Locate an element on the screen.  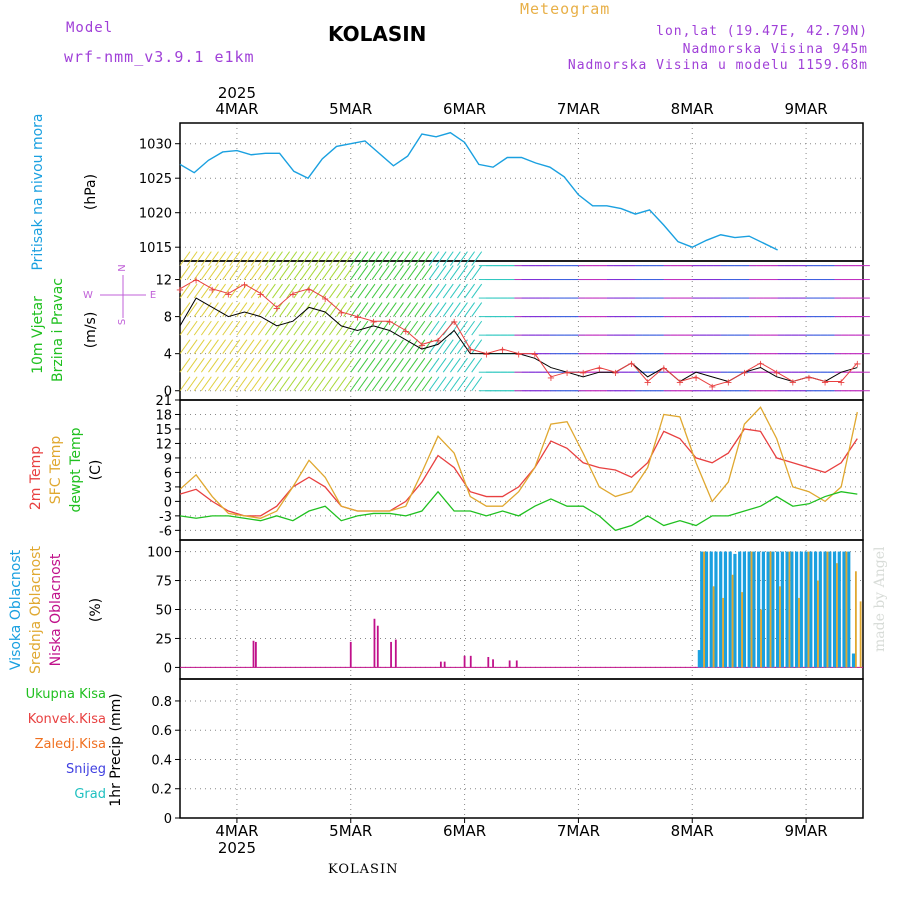
panel-frame is located at coordinates (521, 470).